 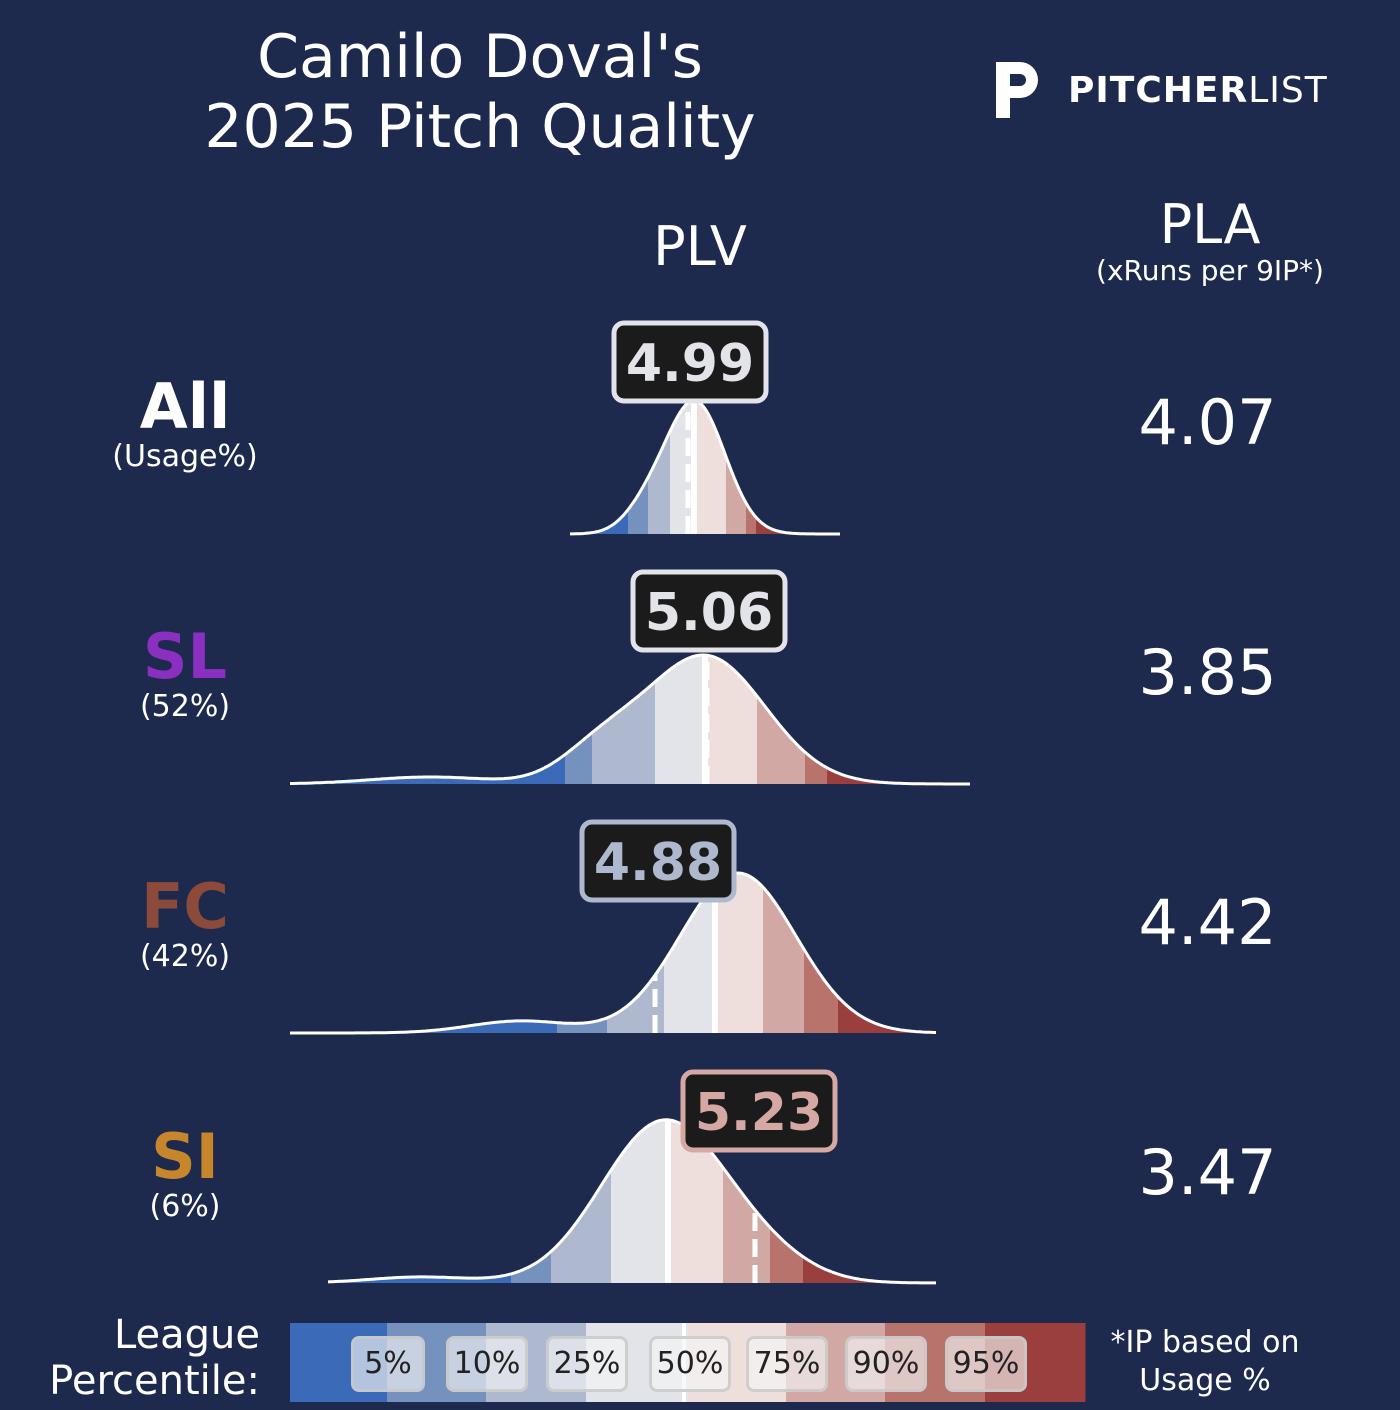 What do you see at coordinates (787, 1364) in the screenshot?
I see `legend-percentile-label: 75%` at bounding box center [787, 1364].